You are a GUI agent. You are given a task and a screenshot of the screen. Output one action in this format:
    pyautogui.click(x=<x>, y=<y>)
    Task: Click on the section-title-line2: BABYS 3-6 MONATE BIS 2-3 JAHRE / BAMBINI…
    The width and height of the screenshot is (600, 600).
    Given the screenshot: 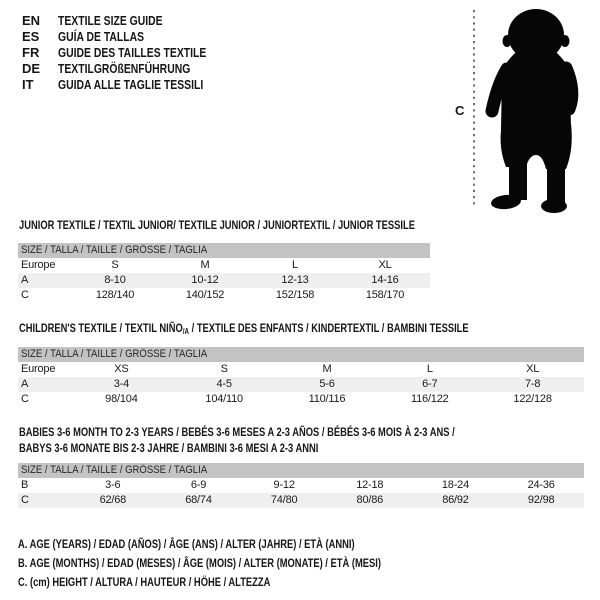 What is the action you would take?
    pyautogui.click(x=169, y=448)
    